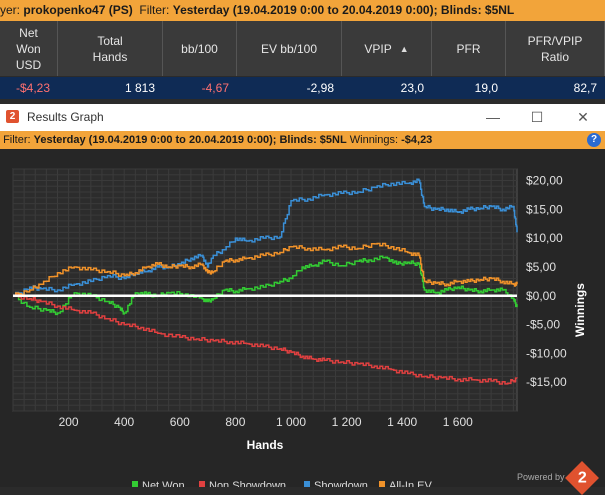 The height and width of the screenshot is (495, 605). Describe the element at coordinates (594, 140) in the screenshot. I see `help-icon: ?` at that location.